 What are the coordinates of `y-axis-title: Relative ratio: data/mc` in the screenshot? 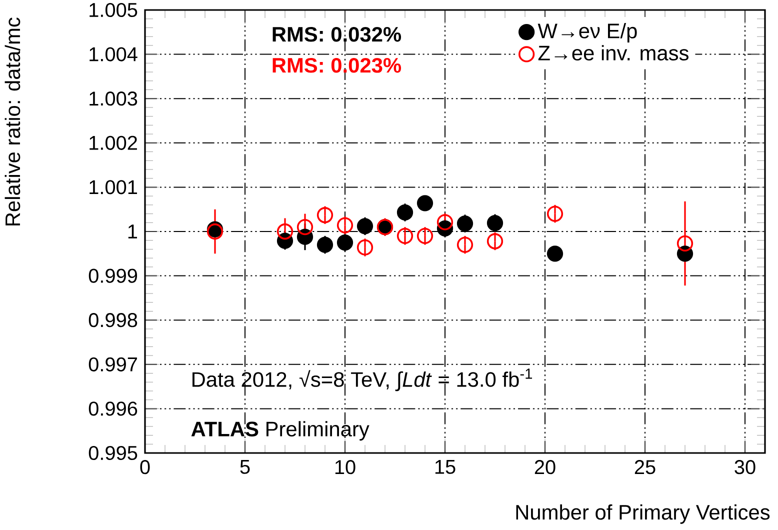 It's located at (12, 122).